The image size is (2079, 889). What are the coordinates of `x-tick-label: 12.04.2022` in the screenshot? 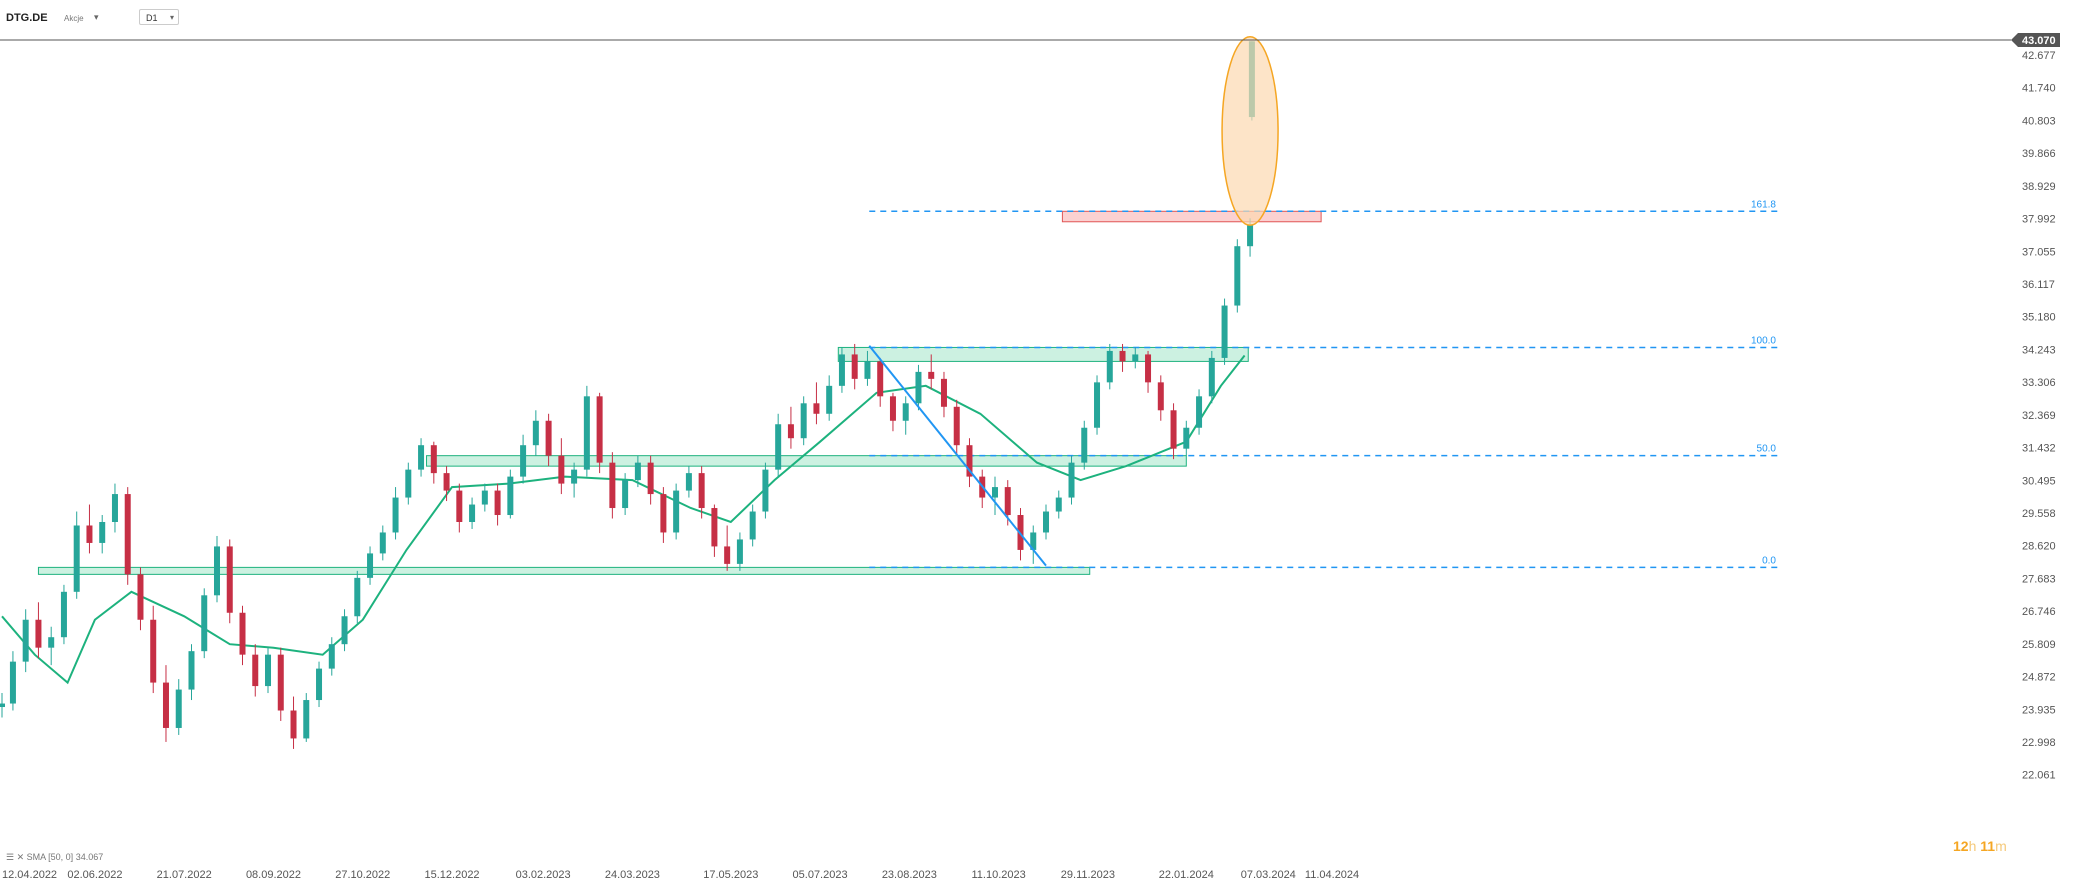 It's located at (29, 875).